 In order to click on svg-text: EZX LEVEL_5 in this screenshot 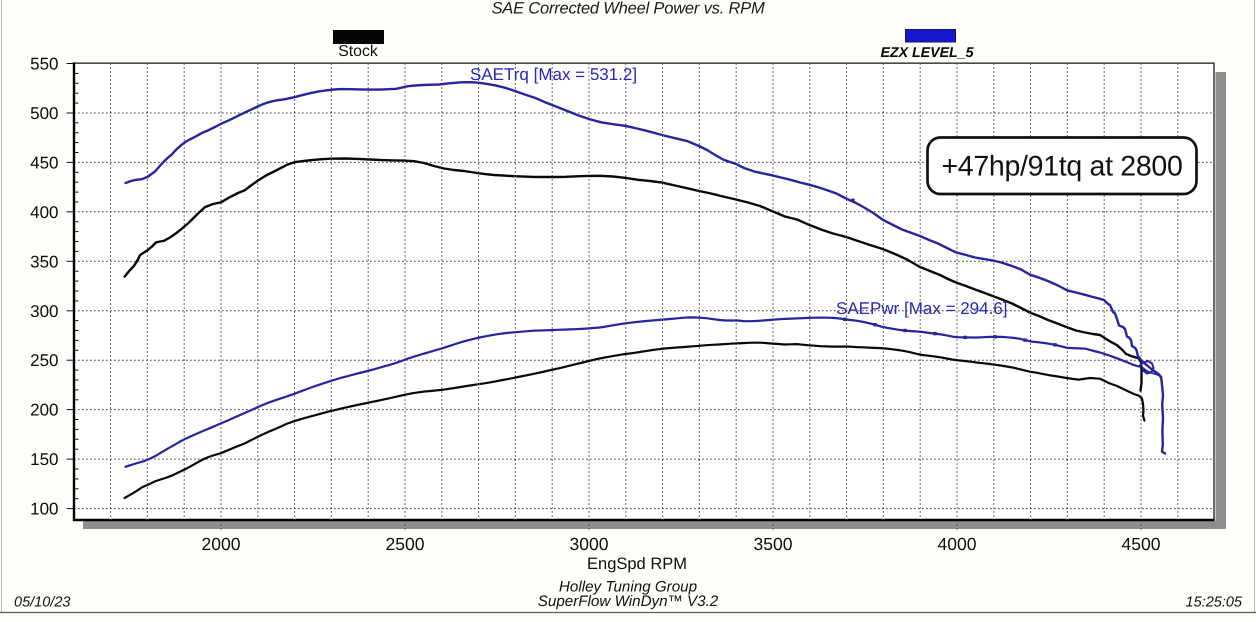, I will do `click(927, 53)`.